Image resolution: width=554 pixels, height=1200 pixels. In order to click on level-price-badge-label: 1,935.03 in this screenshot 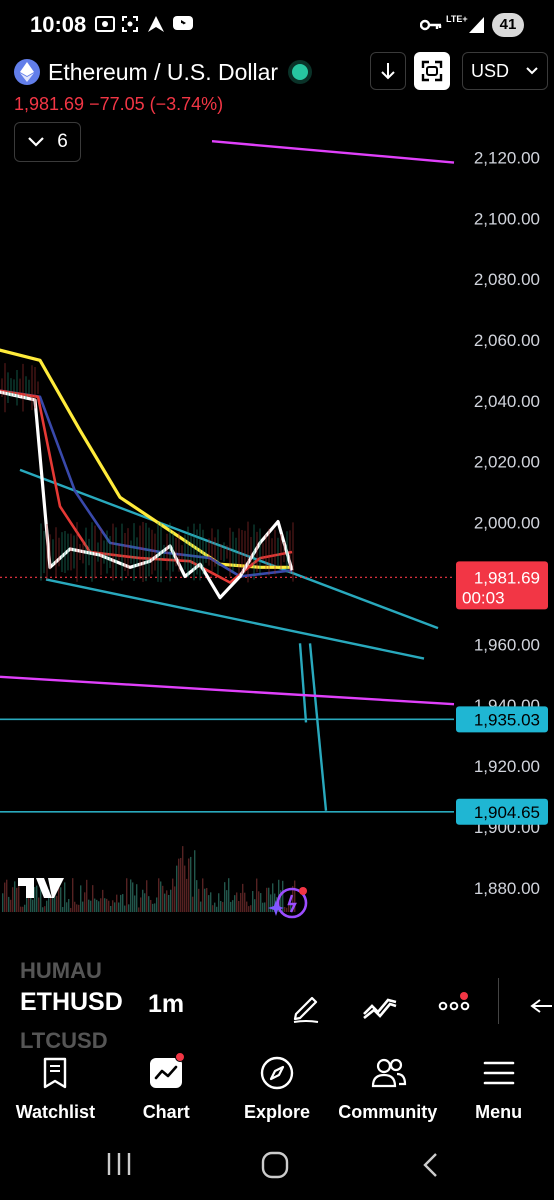, I will do `click(507, 719)`.